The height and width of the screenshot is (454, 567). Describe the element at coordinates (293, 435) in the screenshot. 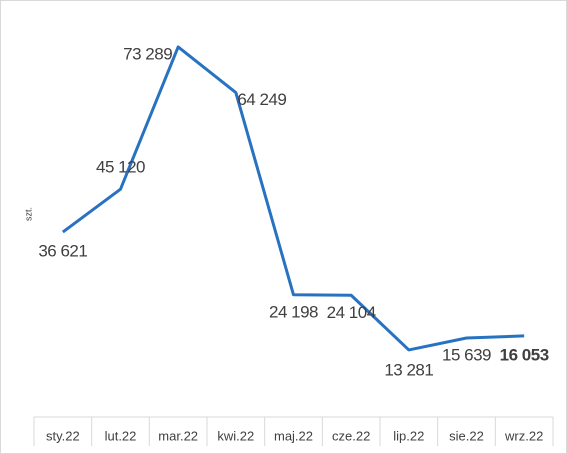

I see `x-tick-label: maj.22` at that location.